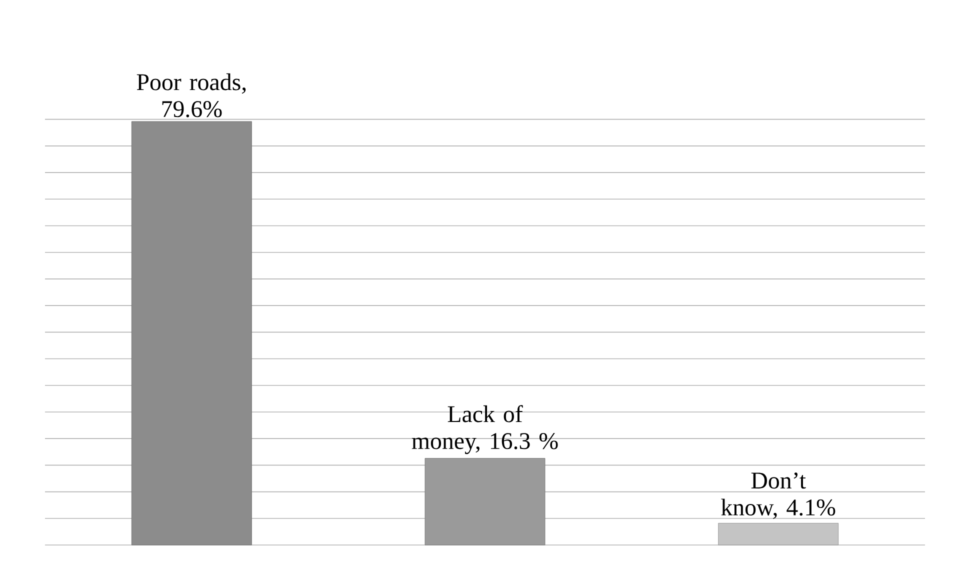  Describe the element at coordinates (191, 95) in the screenshot. I see `data-label: Poor roads, 79.6%` at that location.